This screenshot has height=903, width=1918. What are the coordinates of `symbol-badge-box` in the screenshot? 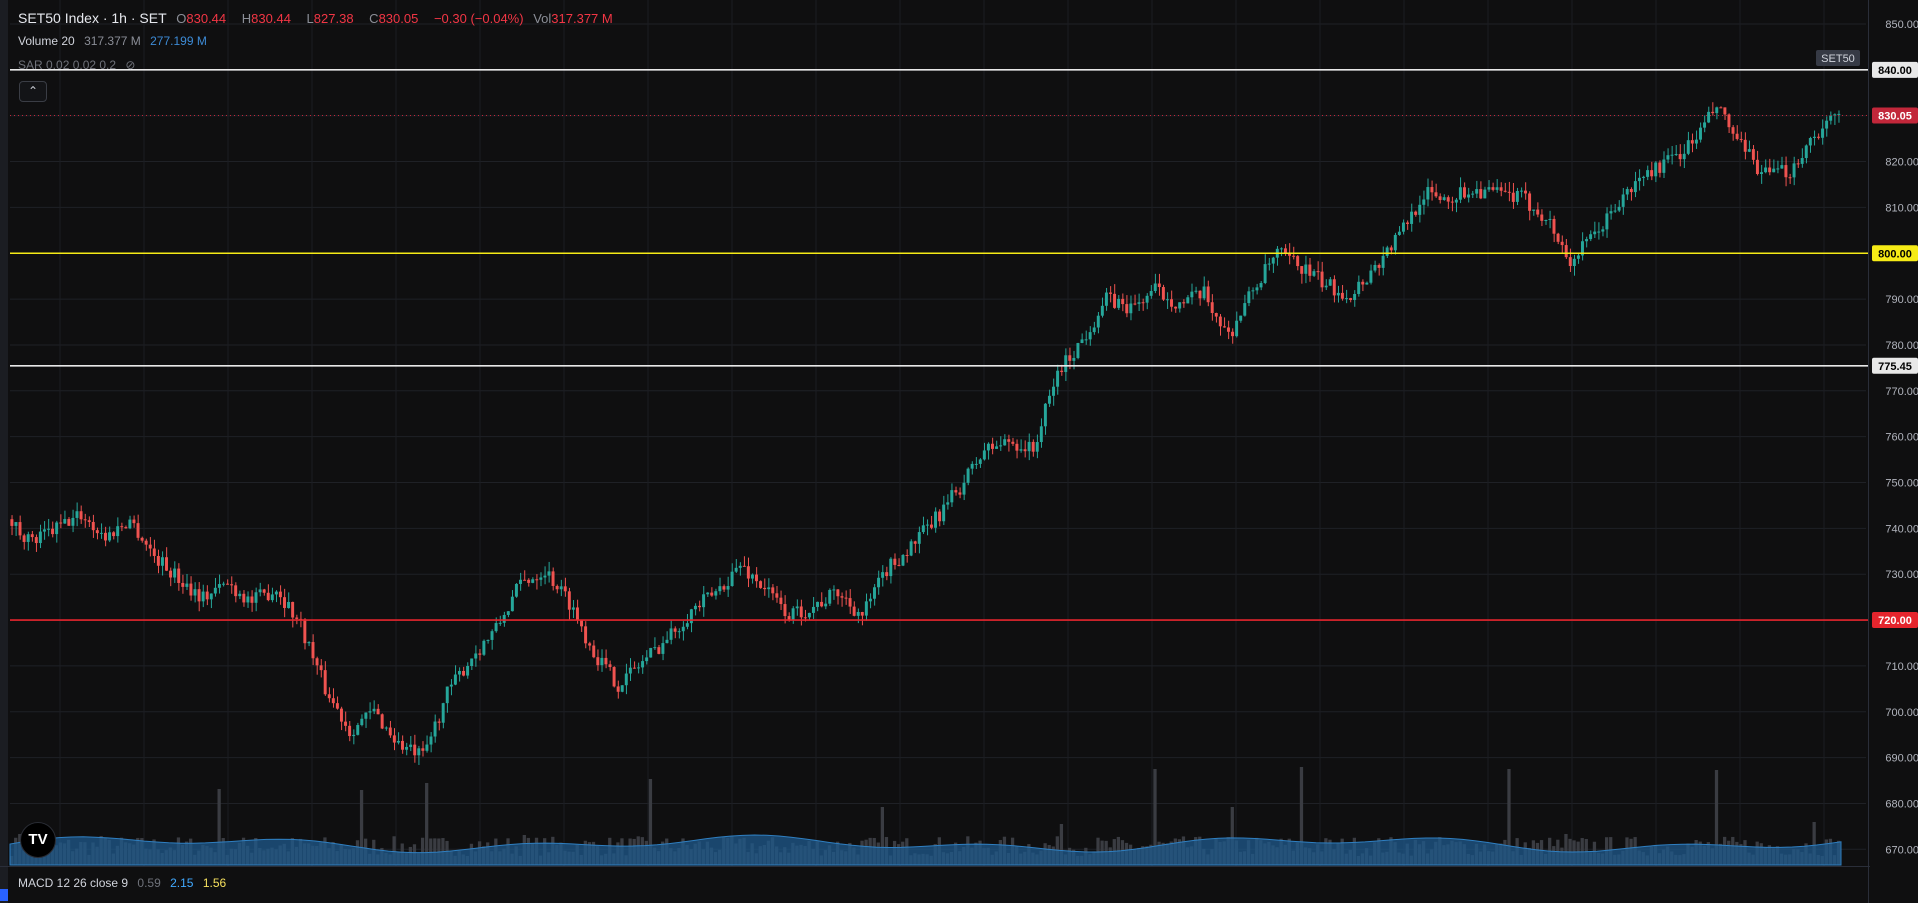 It's located at (1838, 58).